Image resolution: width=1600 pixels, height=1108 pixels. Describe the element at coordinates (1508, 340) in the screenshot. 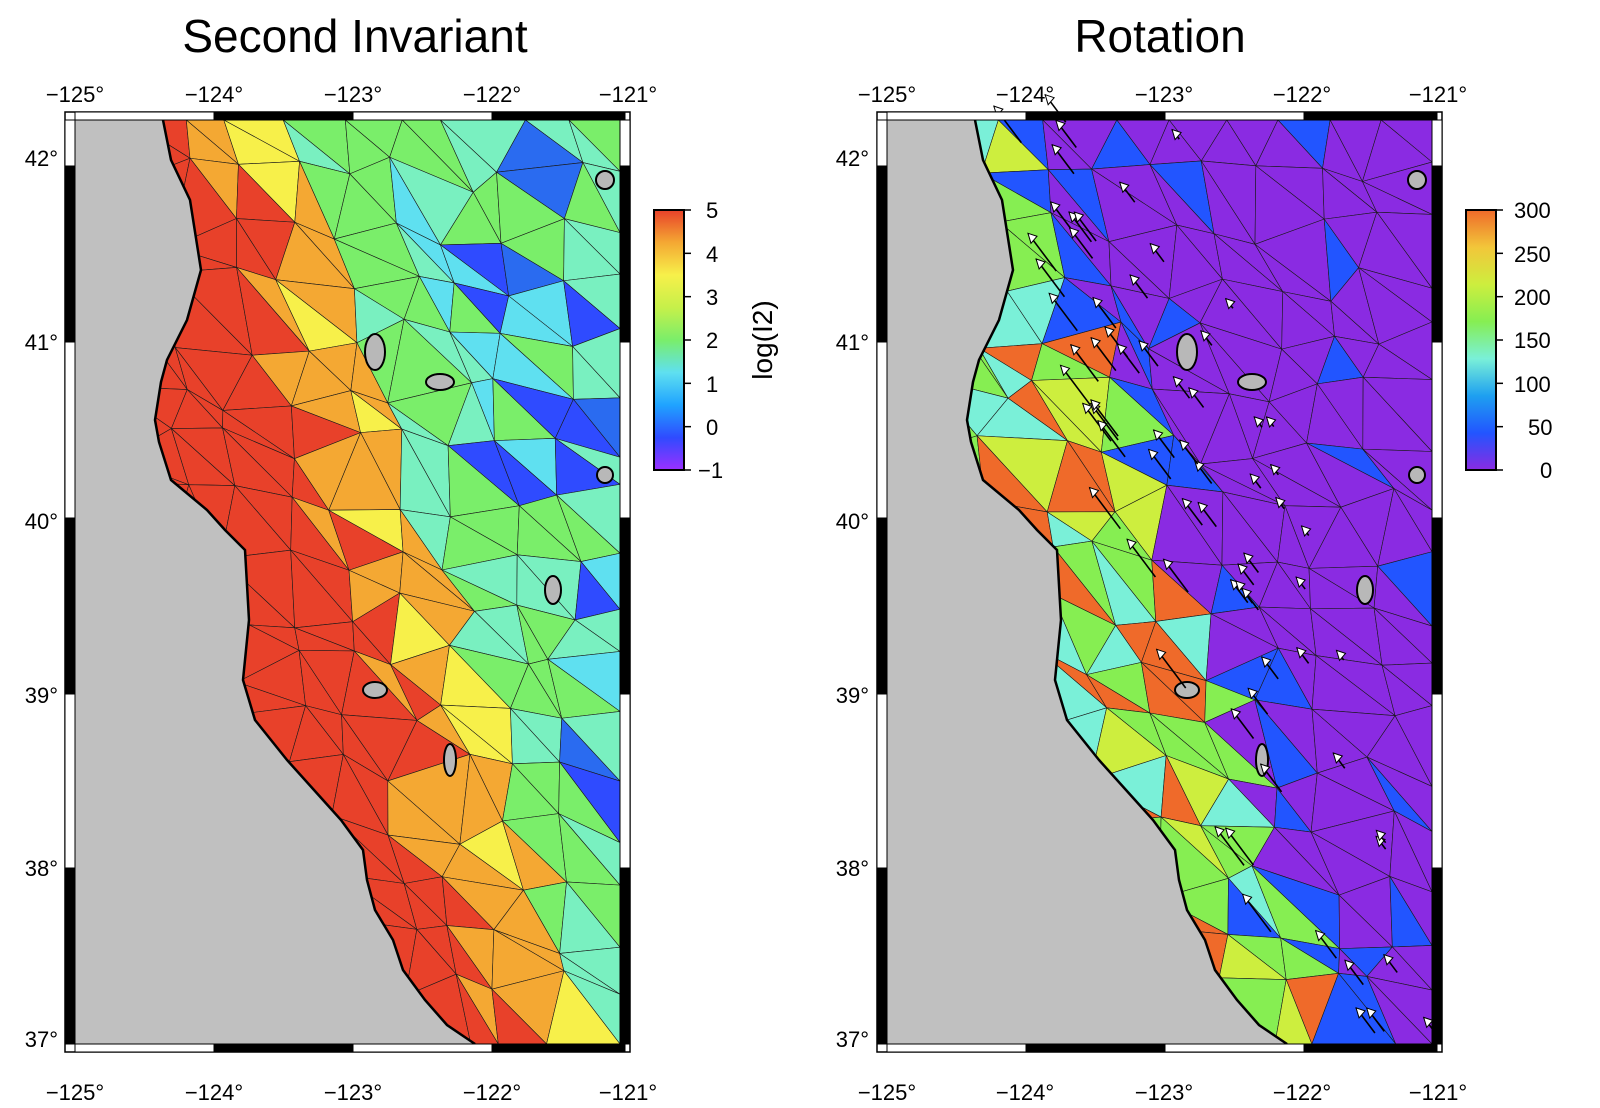

I see `colorbar: 300 250 200 150 100 50 0` at that location.